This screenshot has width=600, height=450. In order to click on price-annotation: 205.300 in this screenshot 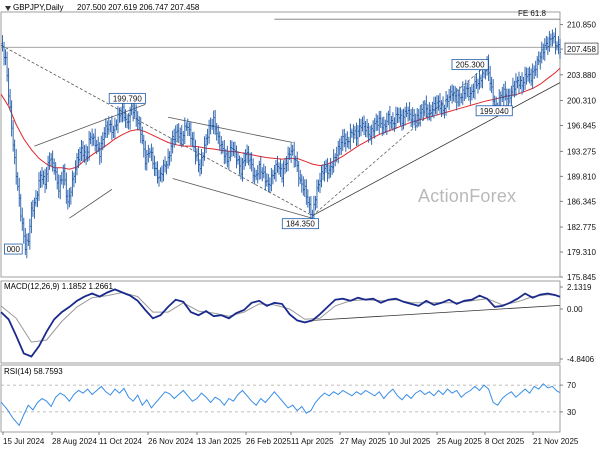, I will do `click(470, 65)`.